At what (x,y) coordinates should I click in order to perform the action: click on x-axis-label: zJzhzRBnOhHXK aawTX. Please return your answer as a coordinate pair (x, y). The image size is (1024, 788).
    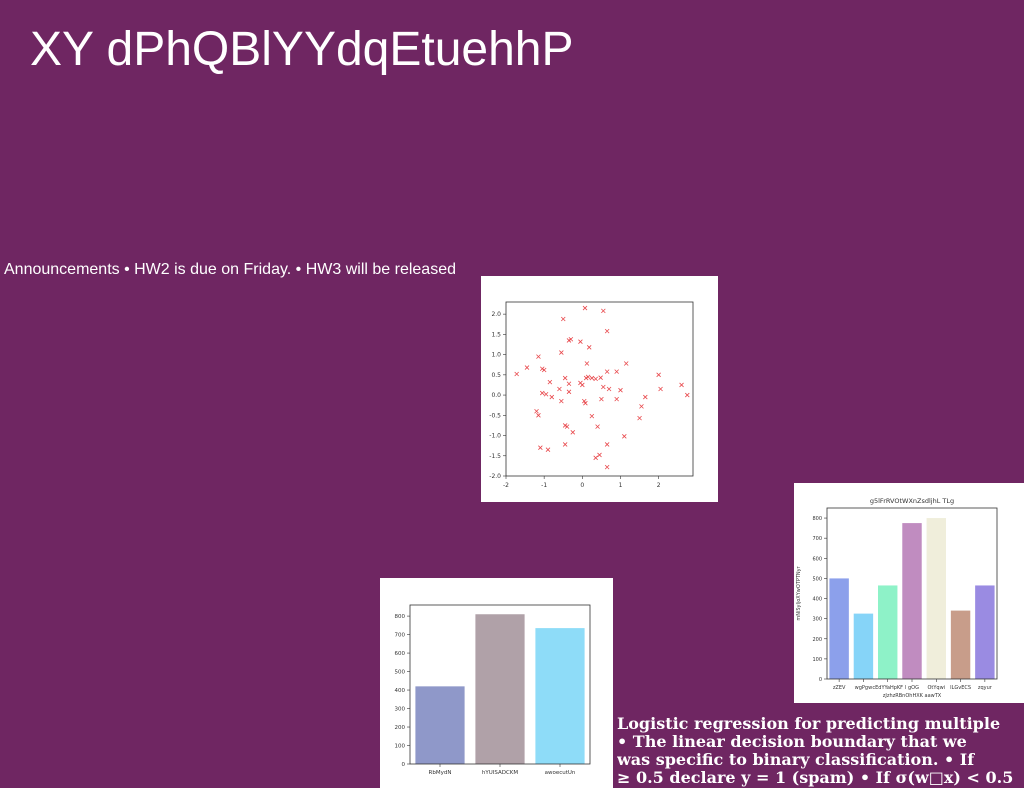
    Looking at the image, I should click on (912, 696).